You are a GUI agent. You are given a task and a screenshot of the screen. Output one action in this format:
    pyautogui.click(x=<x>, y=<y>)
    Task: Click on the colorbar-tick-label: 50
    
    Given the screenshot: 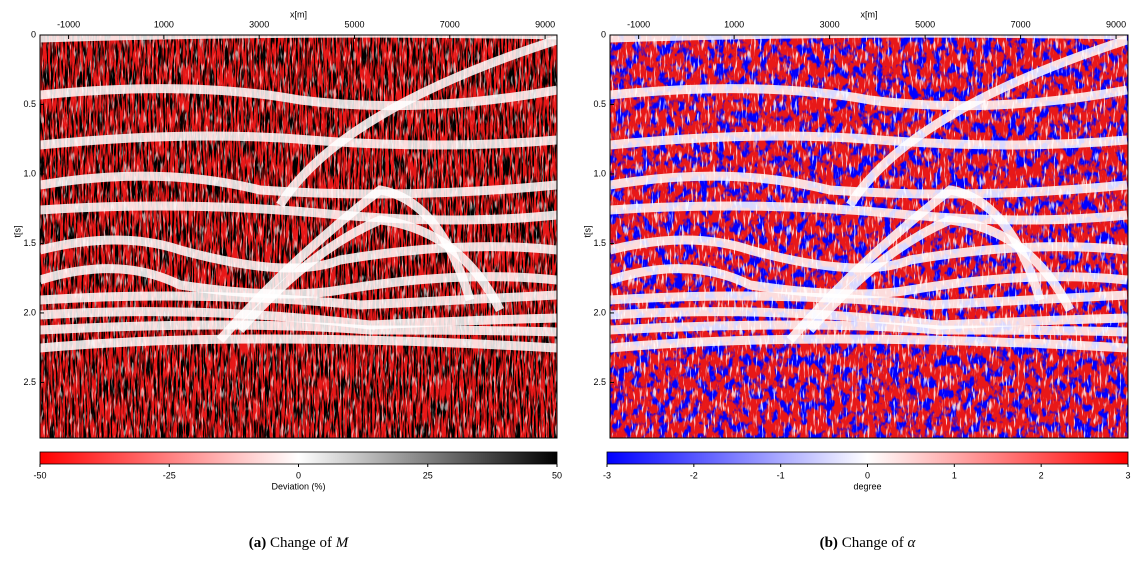 What is the action you would take?
    pyautogui.click(x=557, y=475)
    